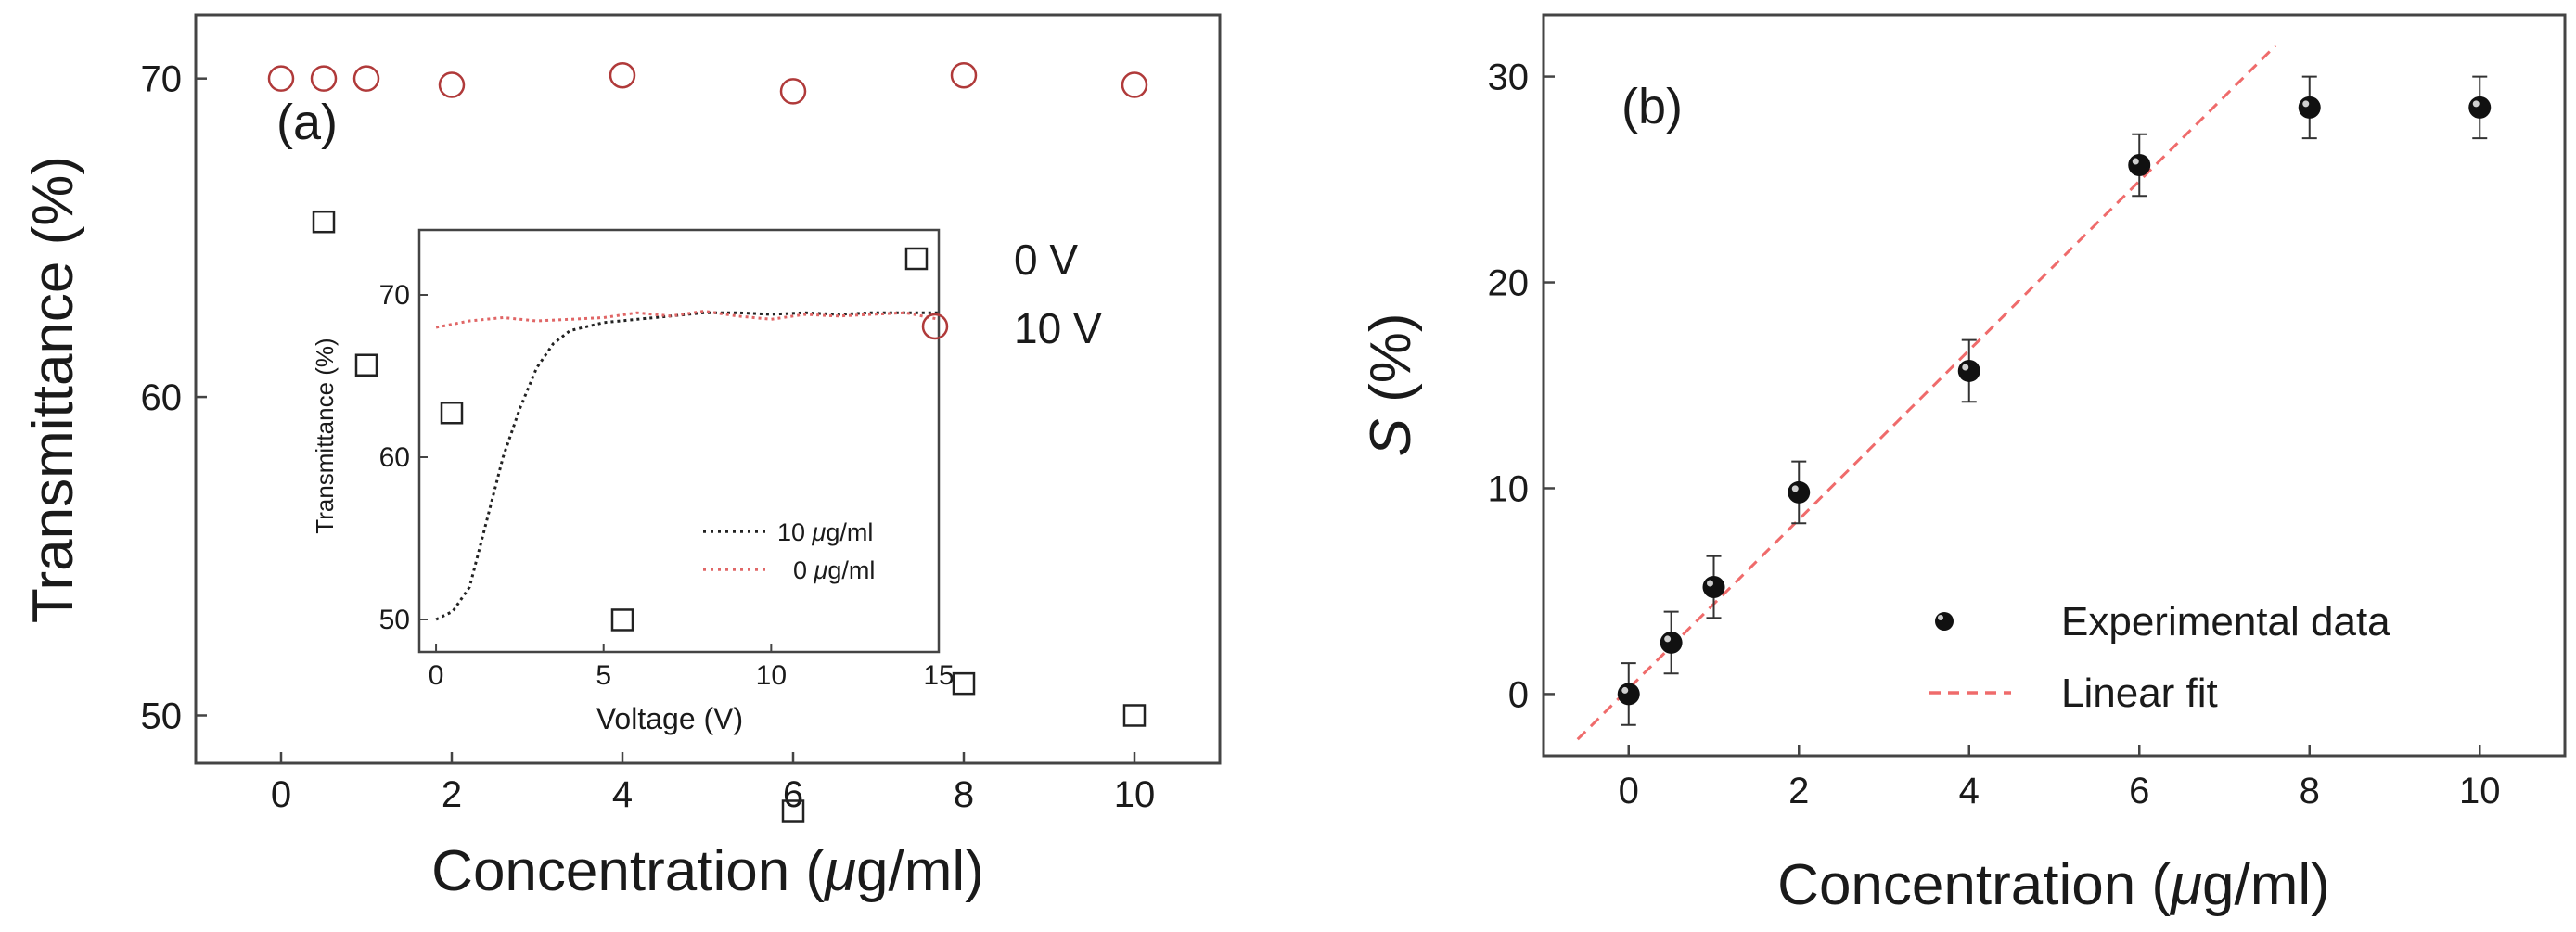 Image resolution: width=2576 pixels, height=932 pixels. What do you see at coordinates (2139, 791) in the screenshot?
I see `panel-b-x-tick-label: 6` at bounding box center [2139, 791].